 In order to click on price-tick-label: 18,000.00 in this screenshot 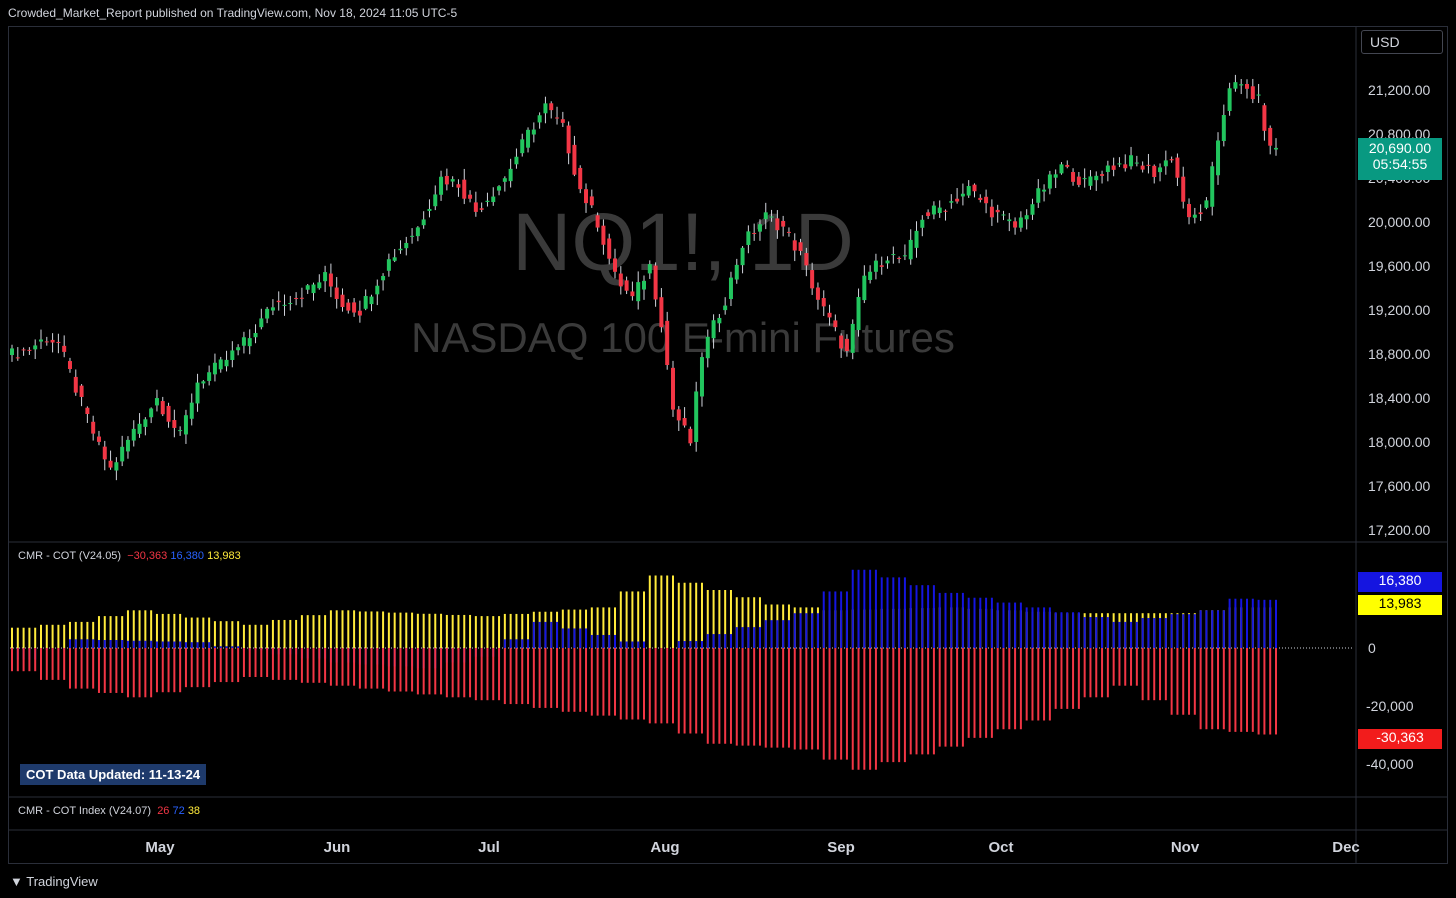, I will do `click(1399, 442)`.